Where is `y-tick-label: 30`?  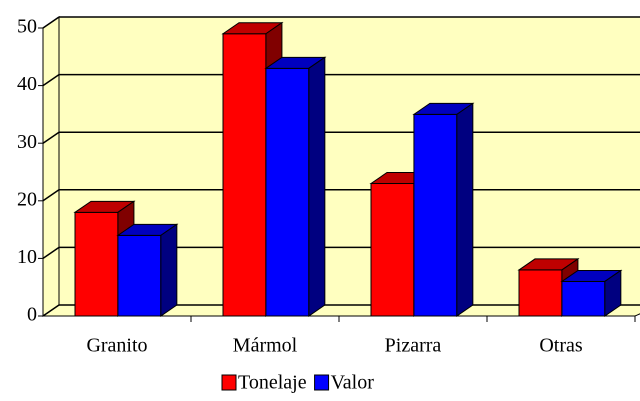 y-tick-label: 30 is located at coordinates (27, 142).